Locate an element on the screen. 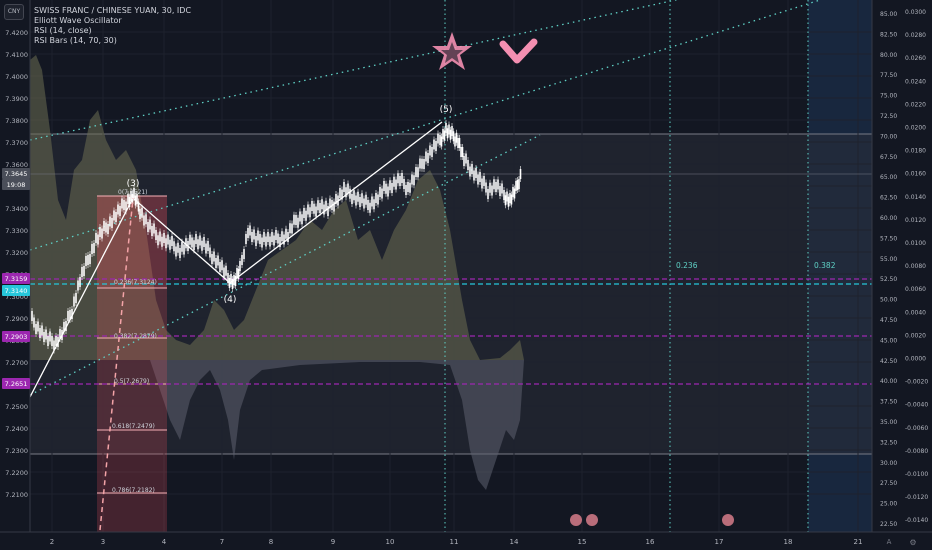 This screenshot has width=932, height=550. ewo-axis-label: 0.0300 is located at coordinates (915, 12).